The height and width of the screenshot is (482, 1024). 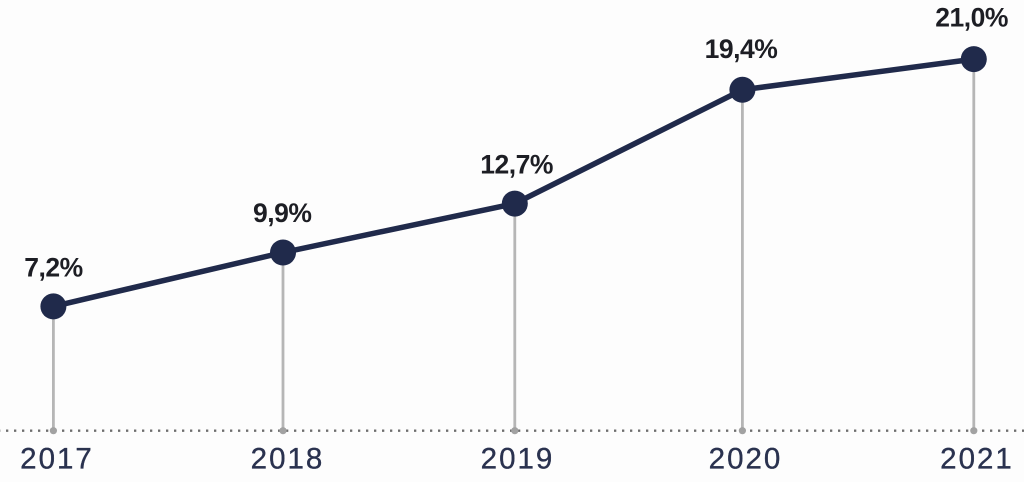 What do you see at coordinates (57, 458) in the screenshot?
I see `svg-text: 2017` at bounding box center [57, 458].